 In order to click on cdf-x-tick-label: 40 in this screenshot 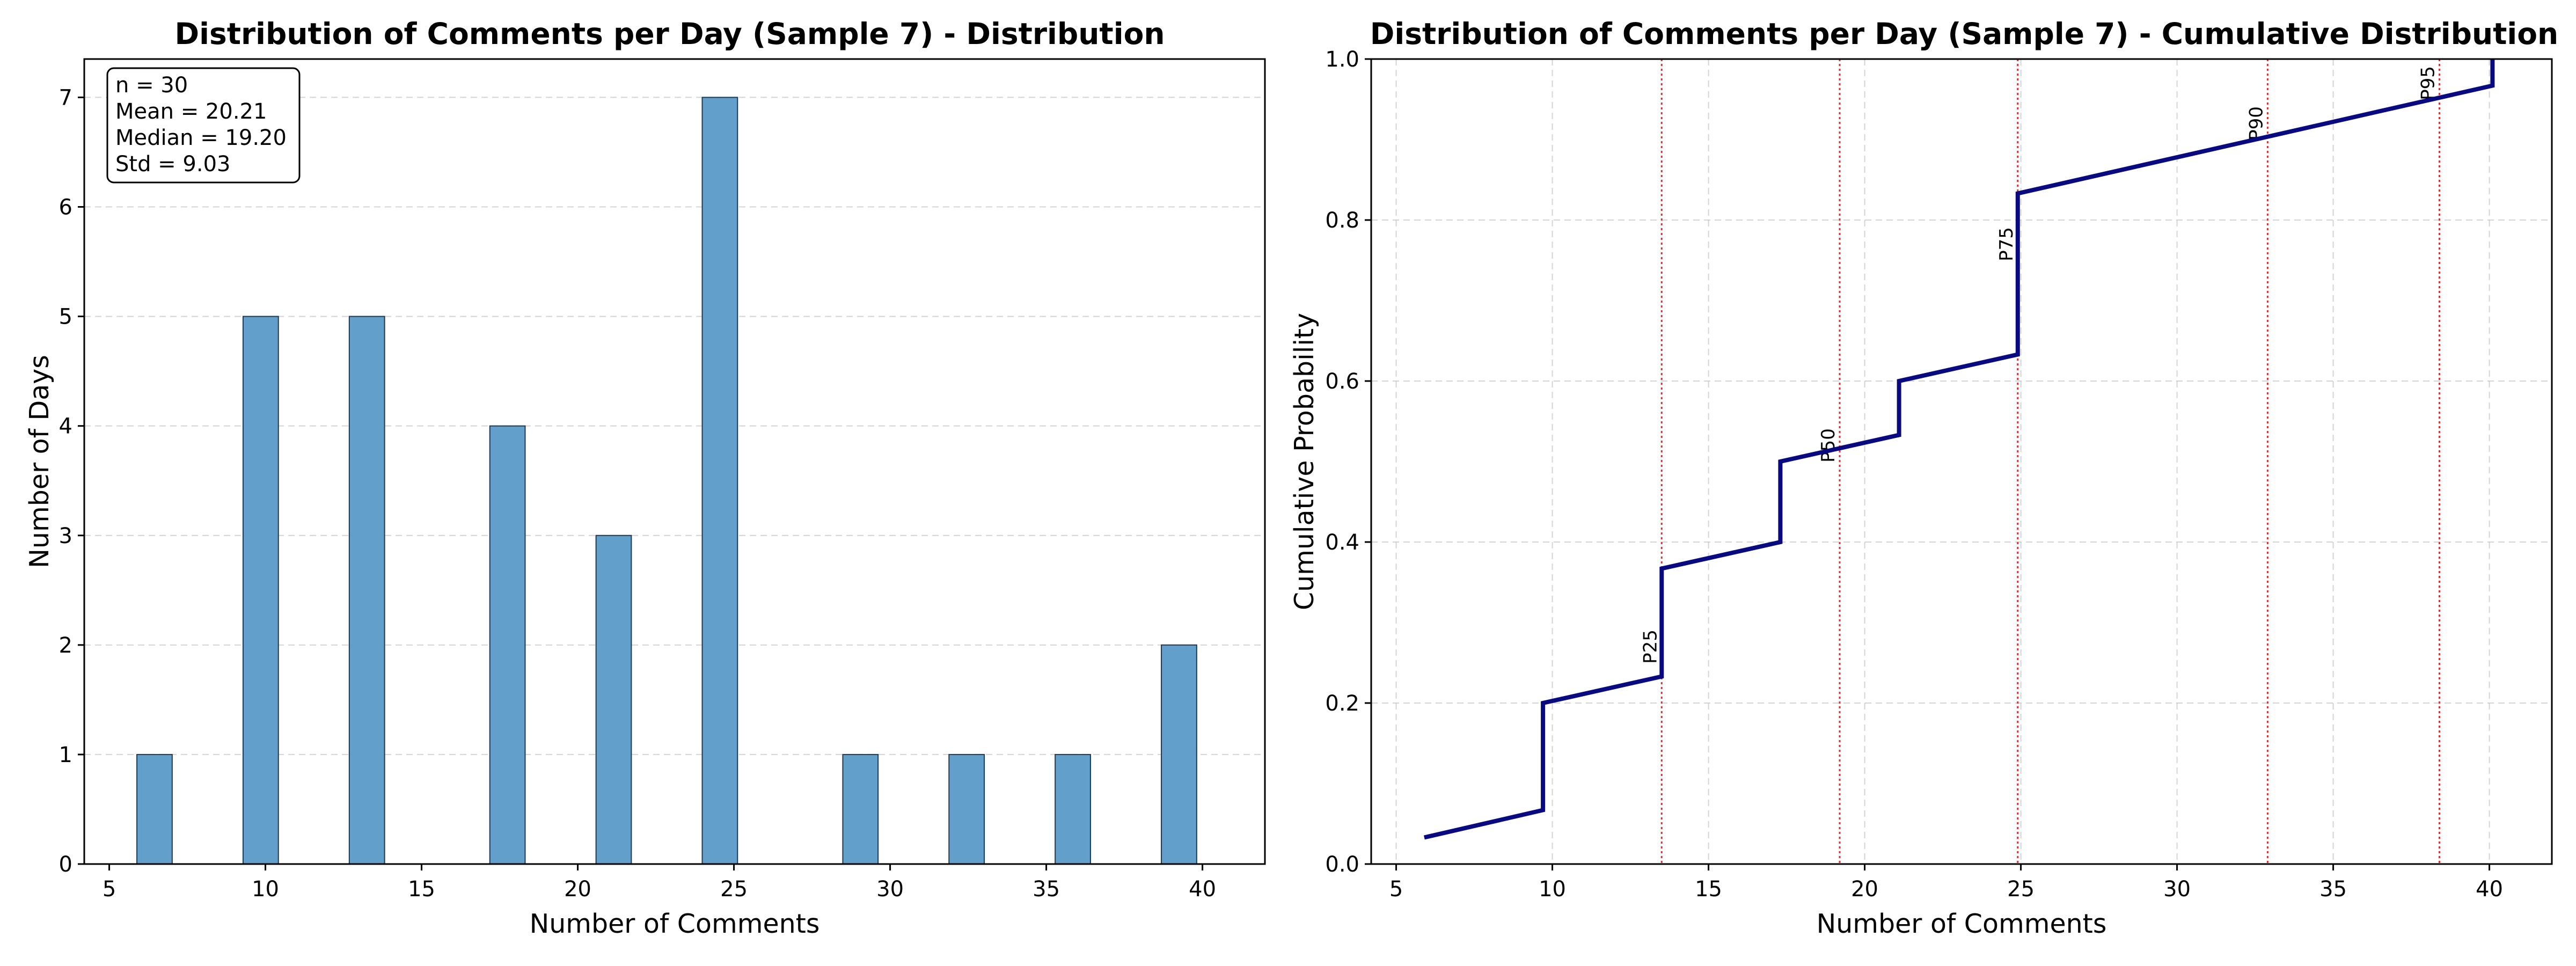, I will do `click(2489, 889)`.